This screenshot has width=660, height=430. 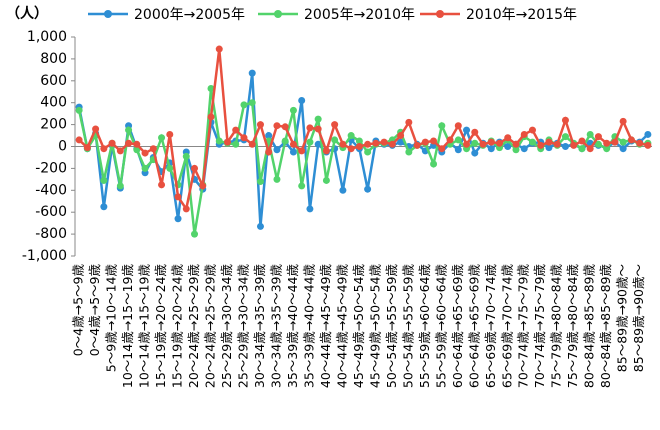 I want to click on x-tick-label: 0～4歳→5～9歳, so click(x=78, y=310).